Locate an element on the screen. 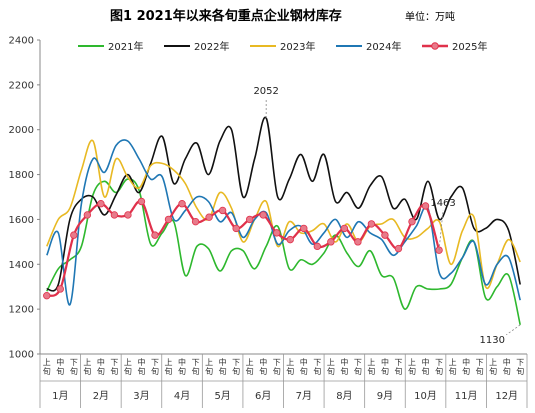  legend-label-2025: 2025年 is located at coordinates (469, 46).